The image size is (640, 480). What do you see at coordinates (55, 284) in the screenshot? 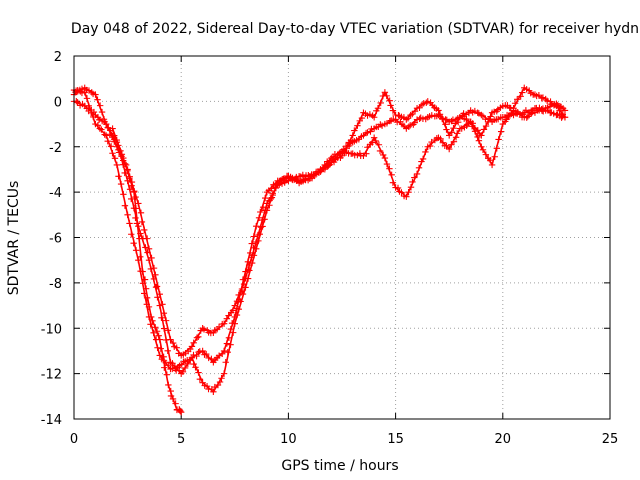
I see `y-tick-label: -8` at bounding box center [55, 284].